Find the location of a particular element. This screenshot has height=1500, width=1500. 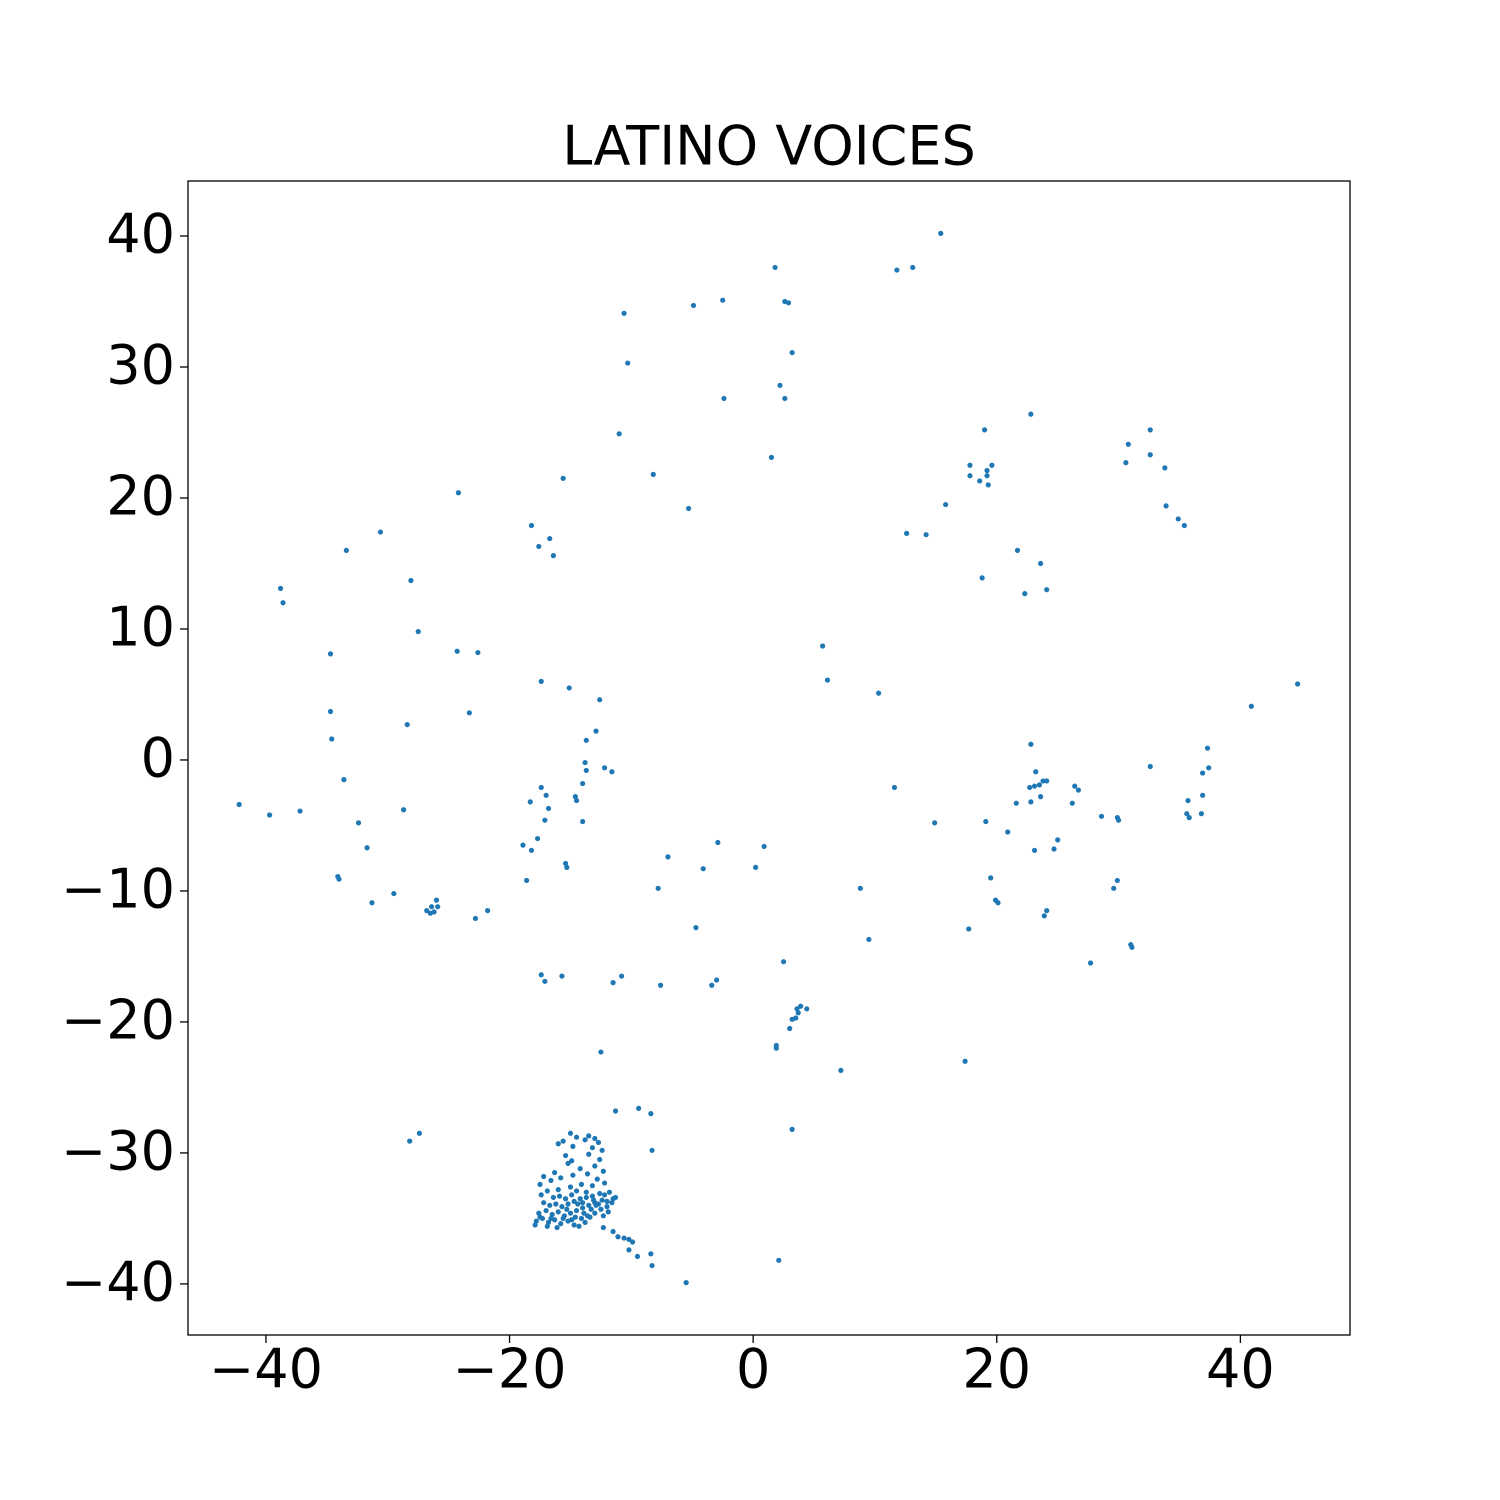

x-tick-label: 0 is located at coordinates (753, 1369).